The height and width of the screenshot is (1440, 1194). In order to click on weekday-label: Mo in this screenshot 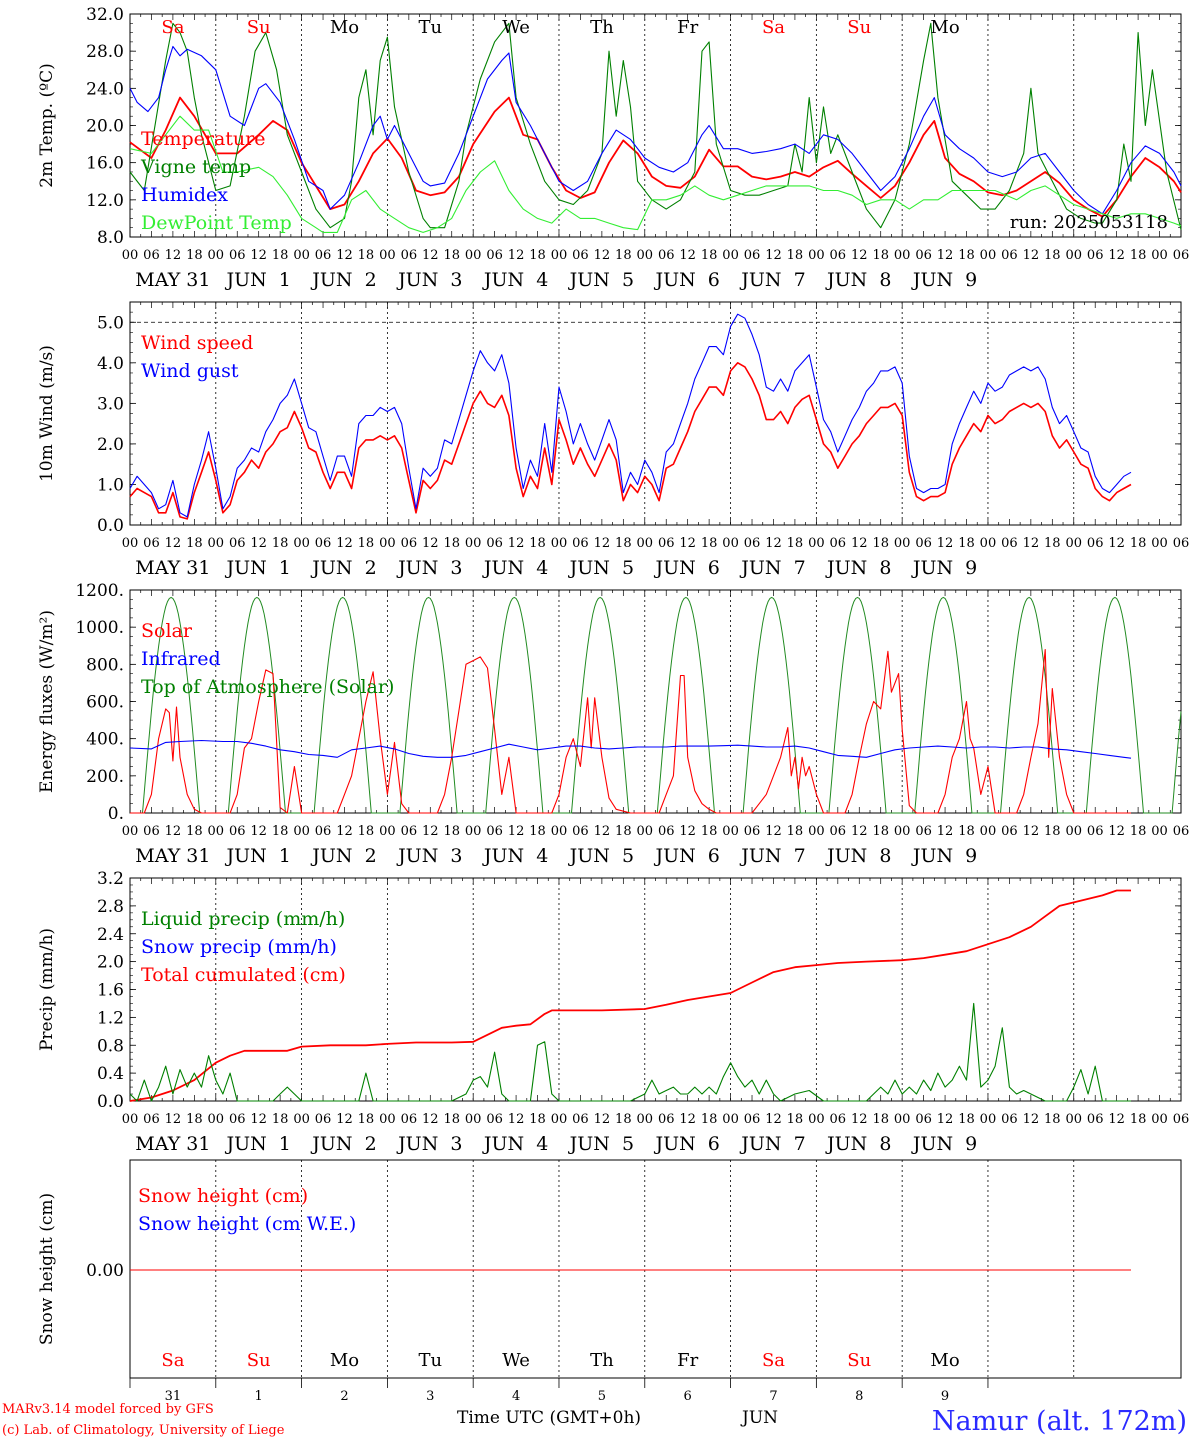, I will do `click(344, 1360)`.